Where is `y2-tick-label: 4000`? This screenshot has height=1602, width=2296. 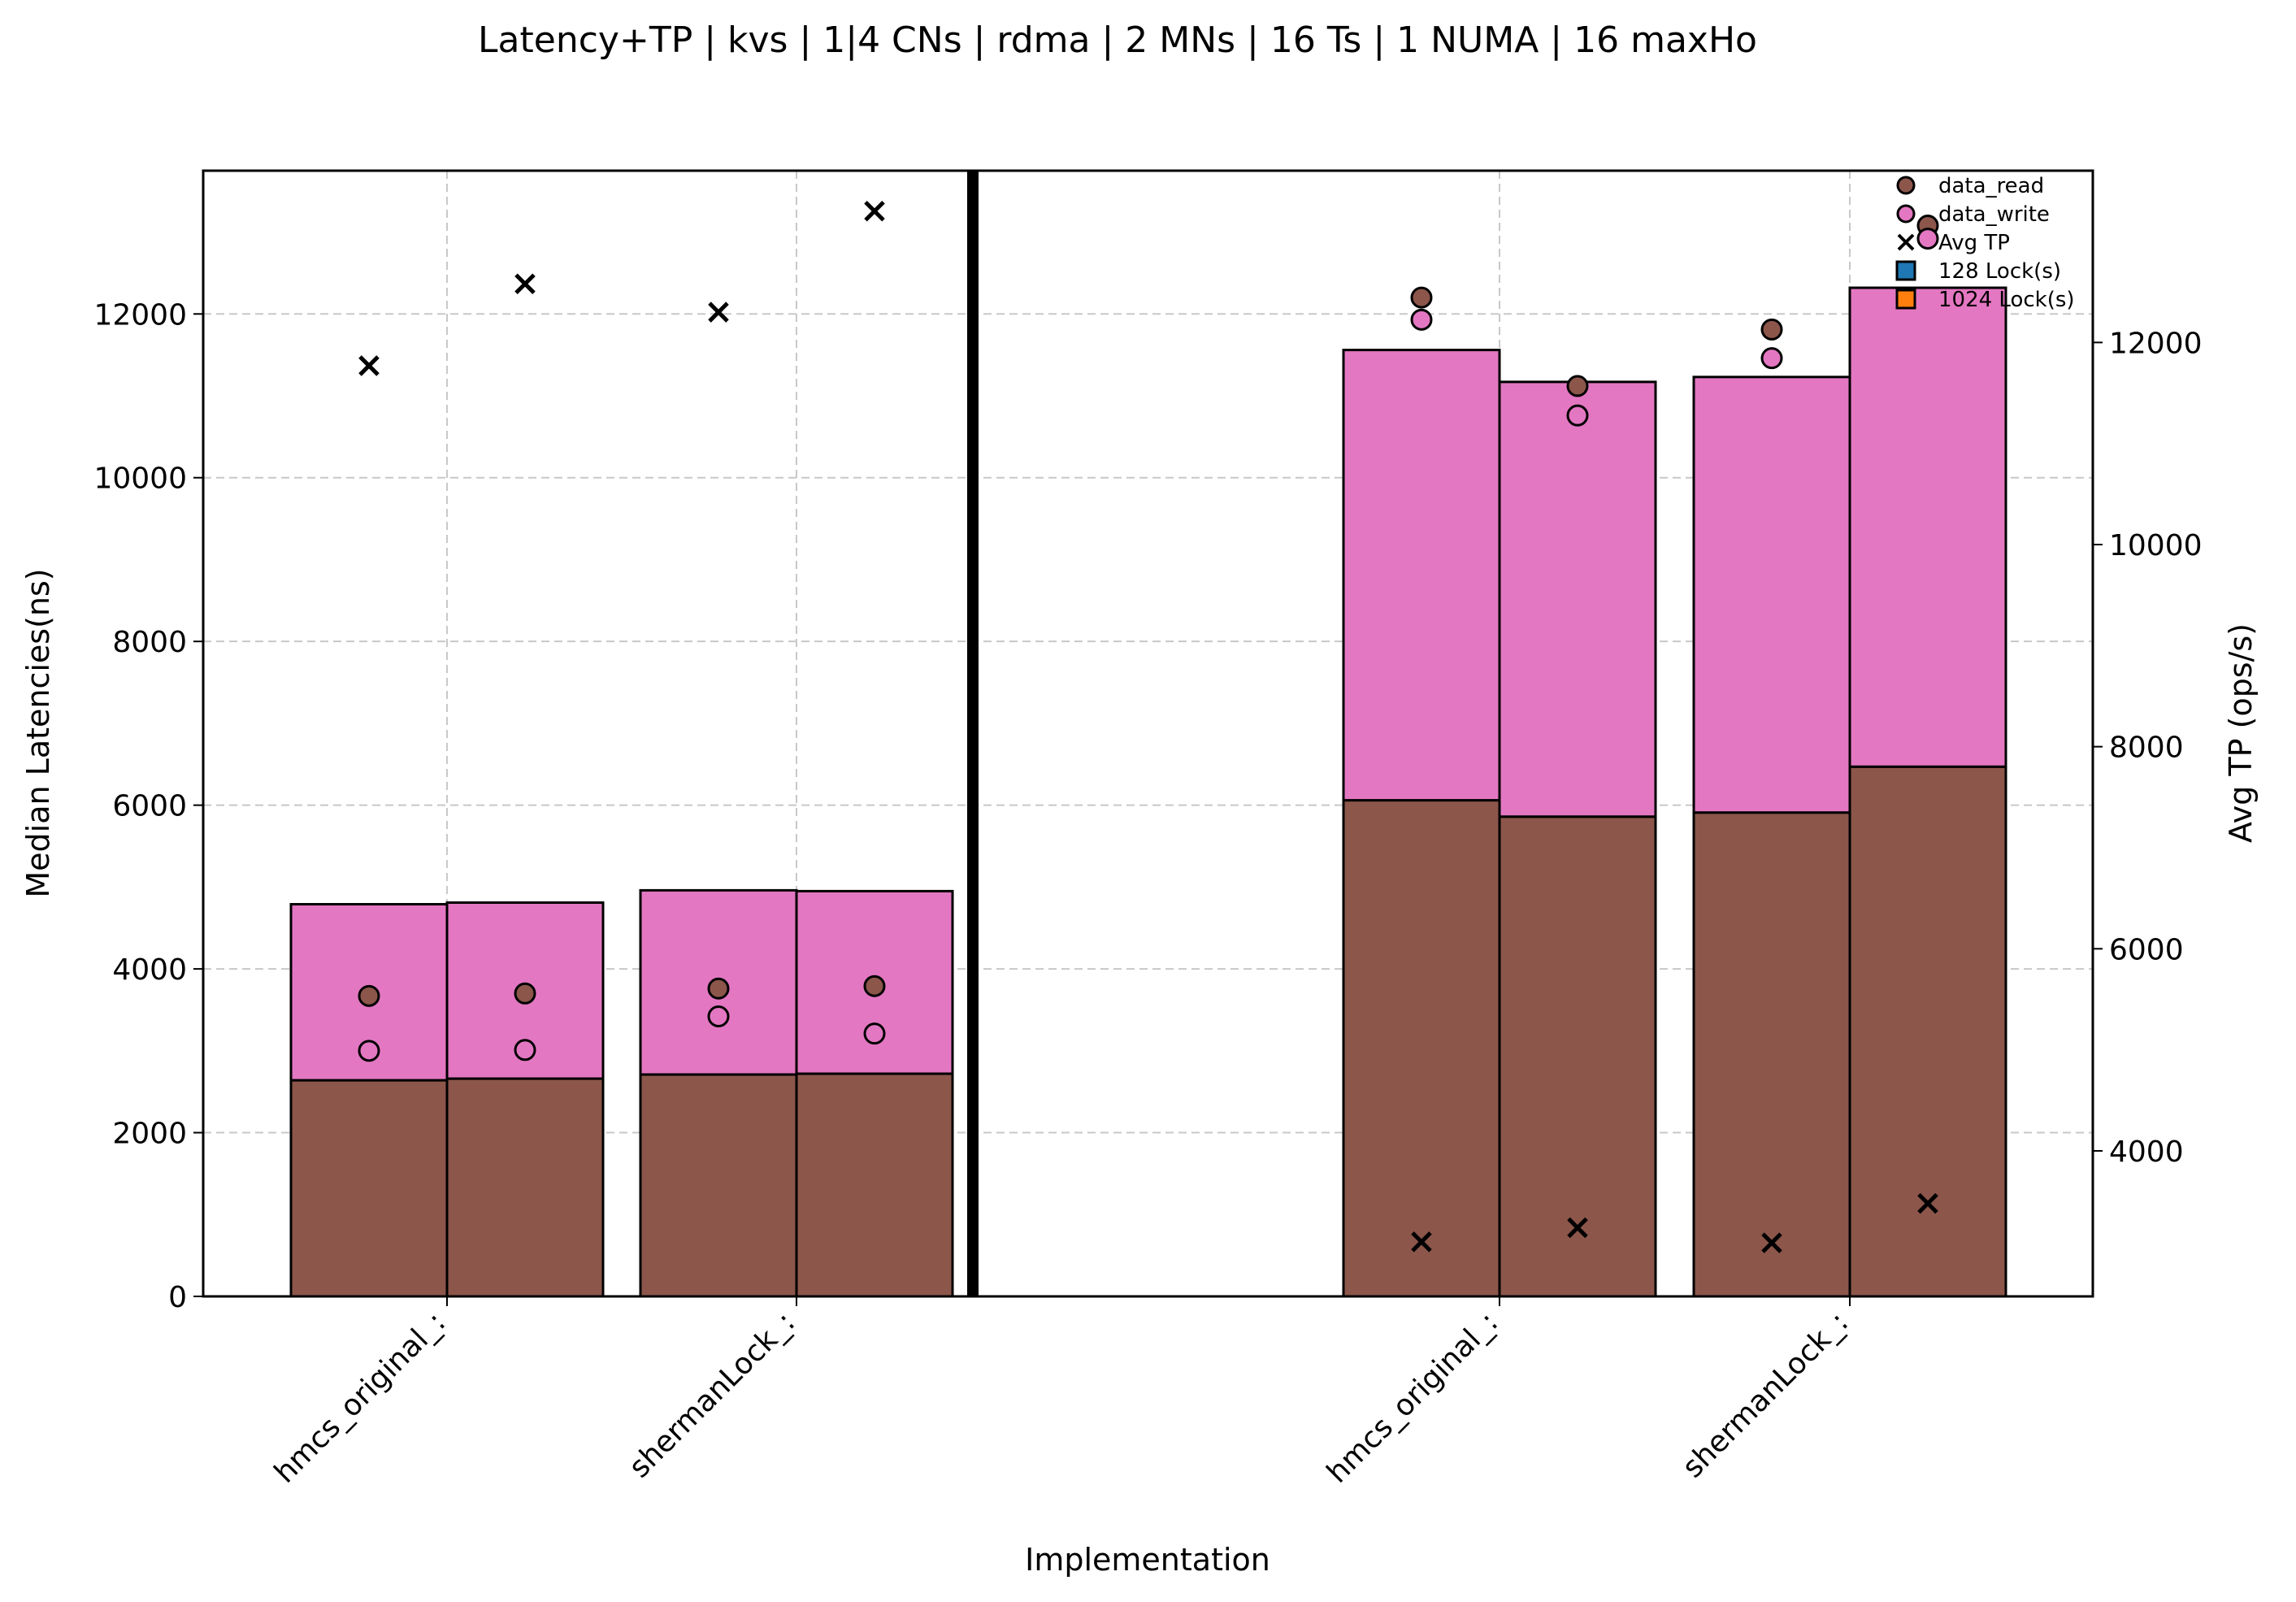
y2-tick-label: 4000 is located at coordinates (2146, 1152).